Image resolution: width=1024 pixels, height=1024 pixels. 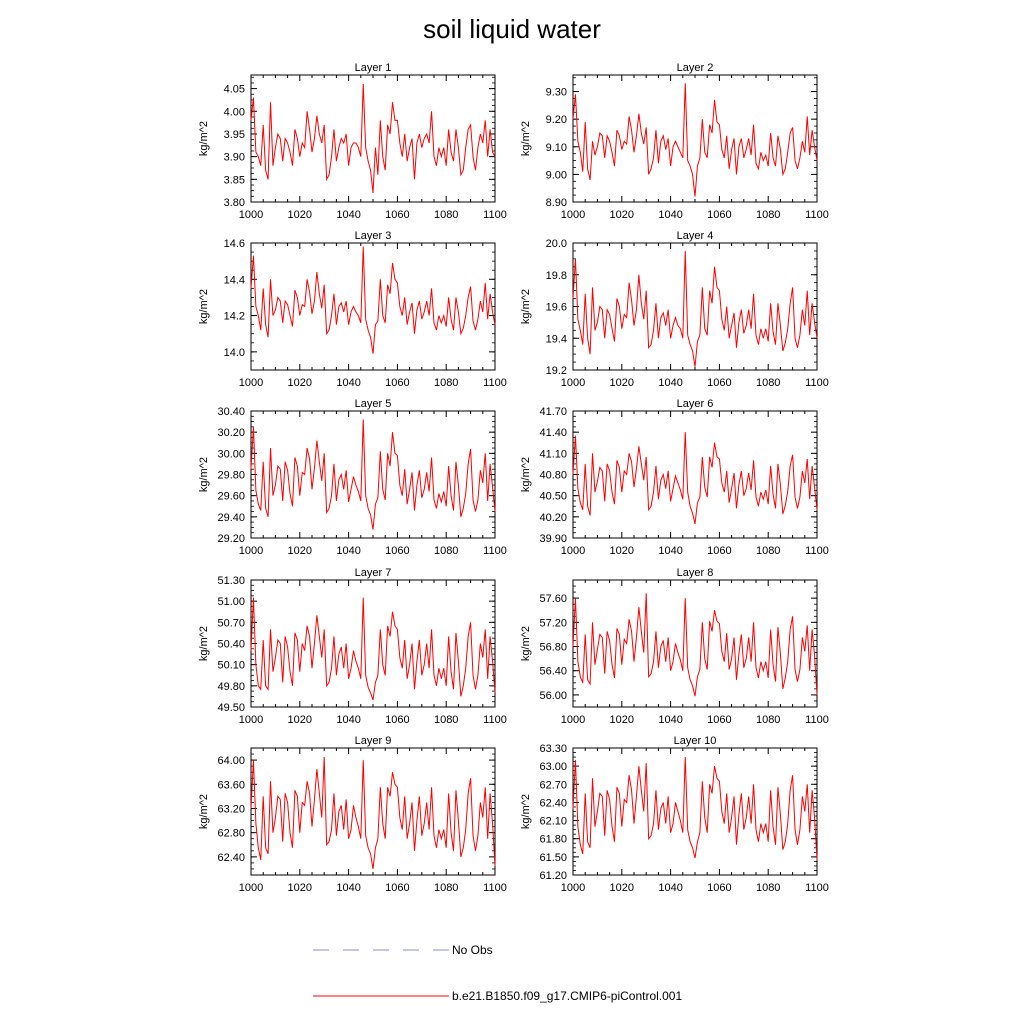 What do you see at coordinates (556, 120) in the screenshot?
I see `y-tick-label: 9.20` at bounding box center [556, 120].